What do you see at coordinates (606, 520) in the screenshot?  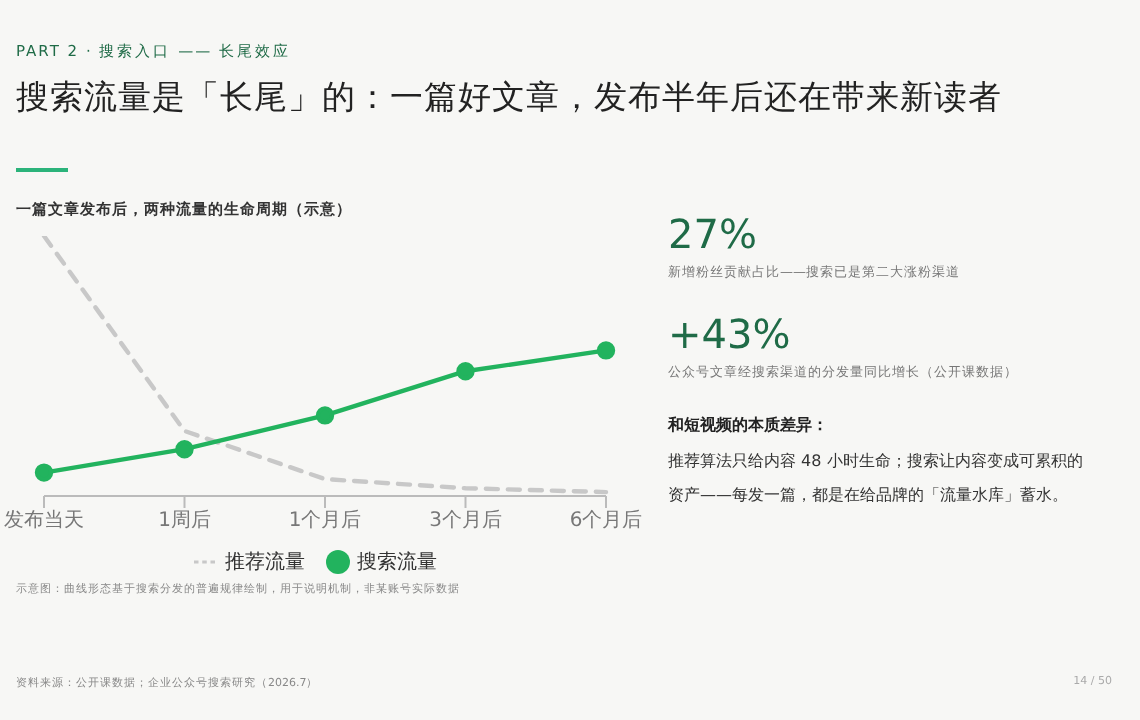 I see `x-tick-label: 6个月后` at bounding box center [606, 520].